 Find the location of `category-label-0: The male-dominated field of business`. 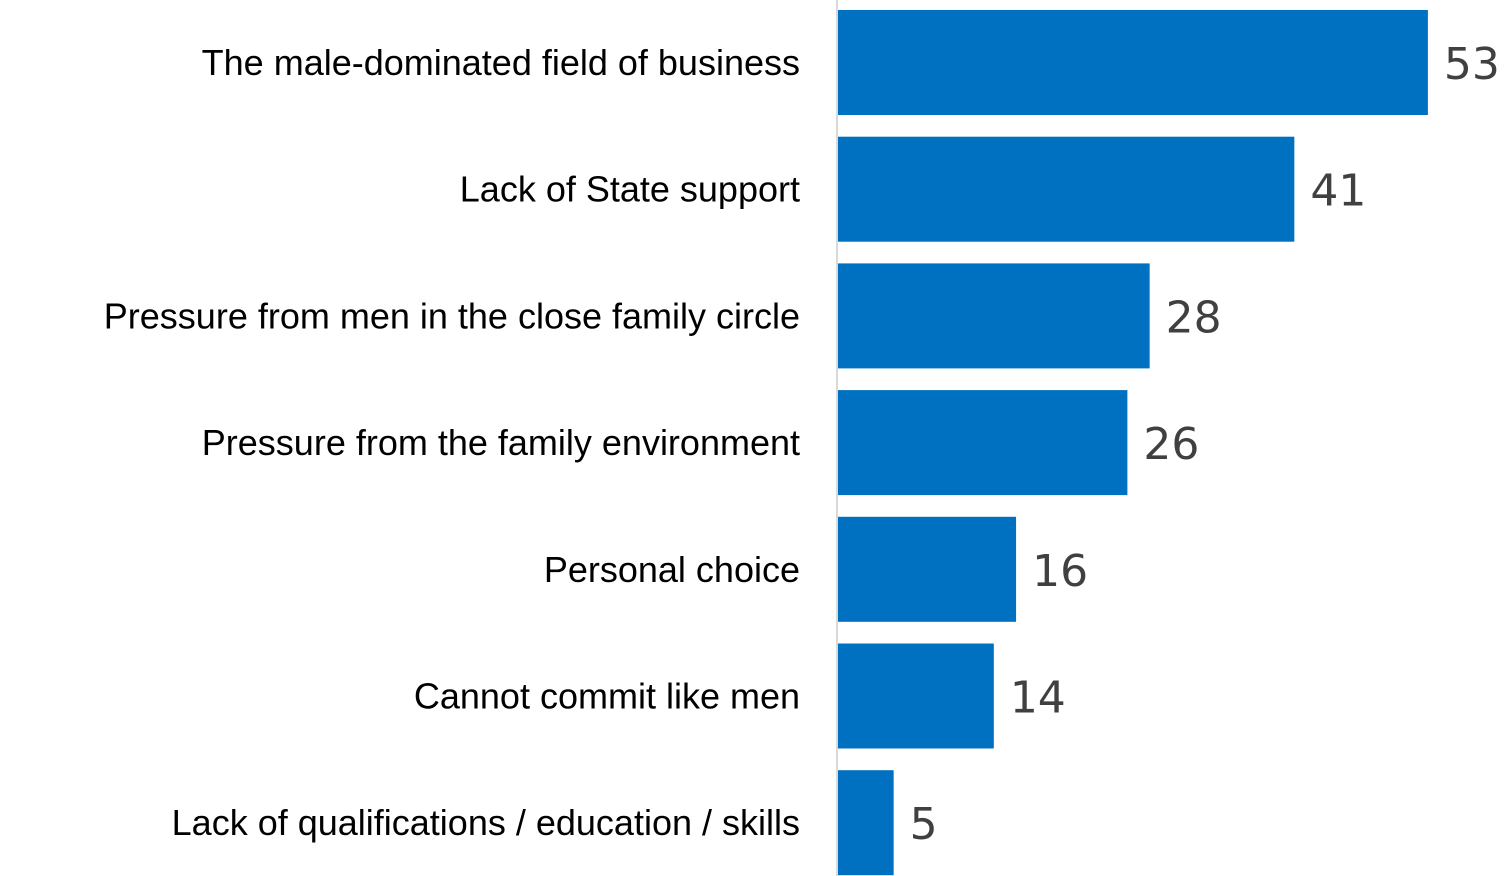

category-label-0: The male-dominated field of business is located at coordinates (501, 62).